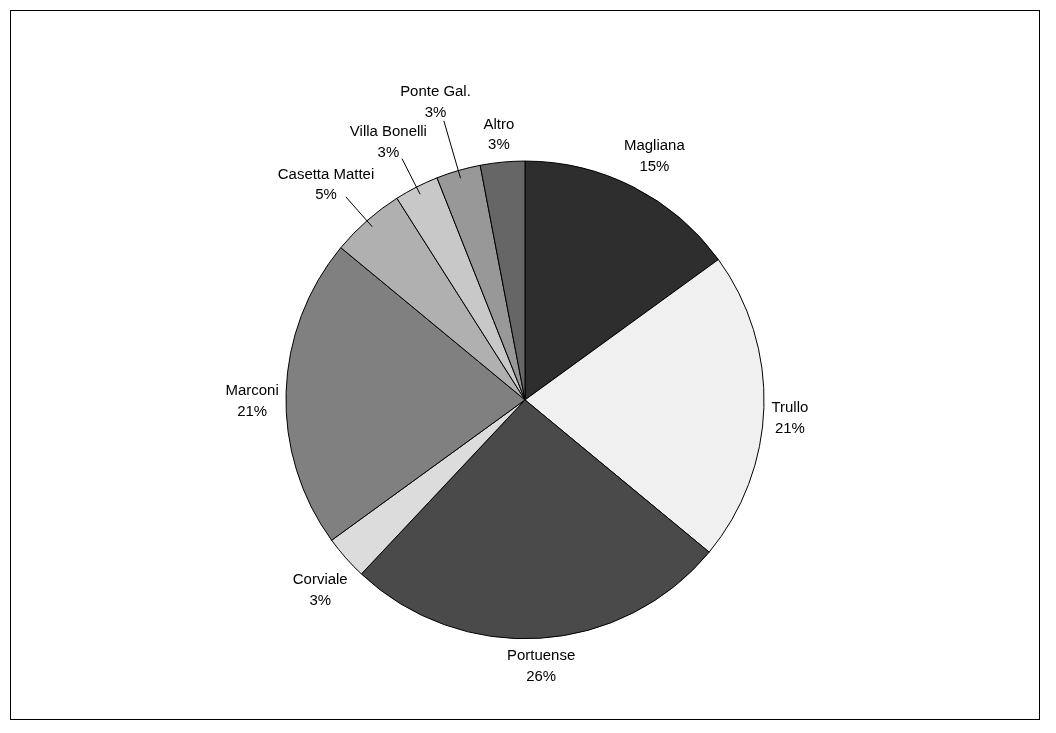  Describe the element at coordinates (388, 131) in the screenshot. I see `slice-label: Villa Bonelli` at that location.